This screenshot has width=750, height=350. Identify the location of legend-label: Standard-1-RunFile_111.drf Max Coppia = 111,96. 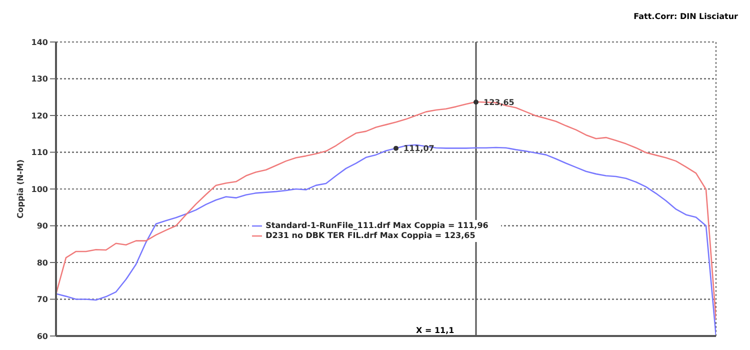
(377, 225).